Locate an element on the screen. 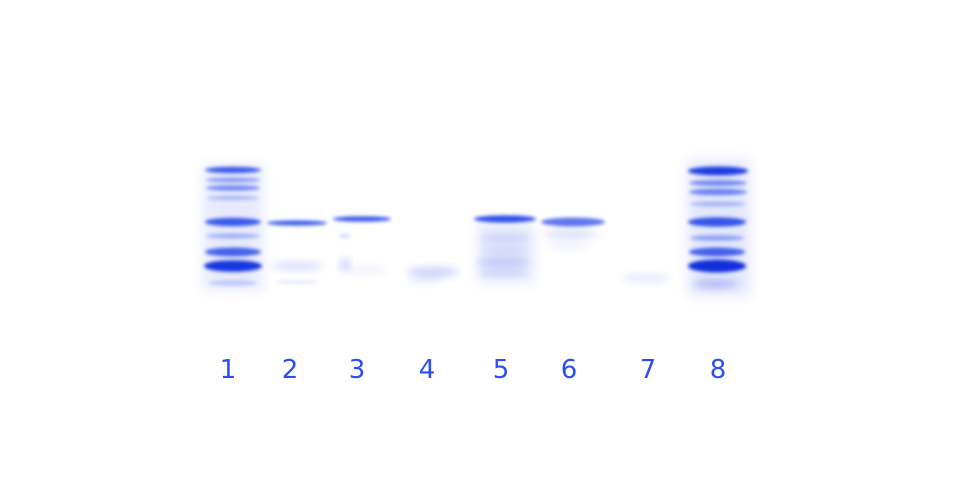 This screenshot has height=497, width=977. lane-8-label: 8 is located at coordinates (718, 370).